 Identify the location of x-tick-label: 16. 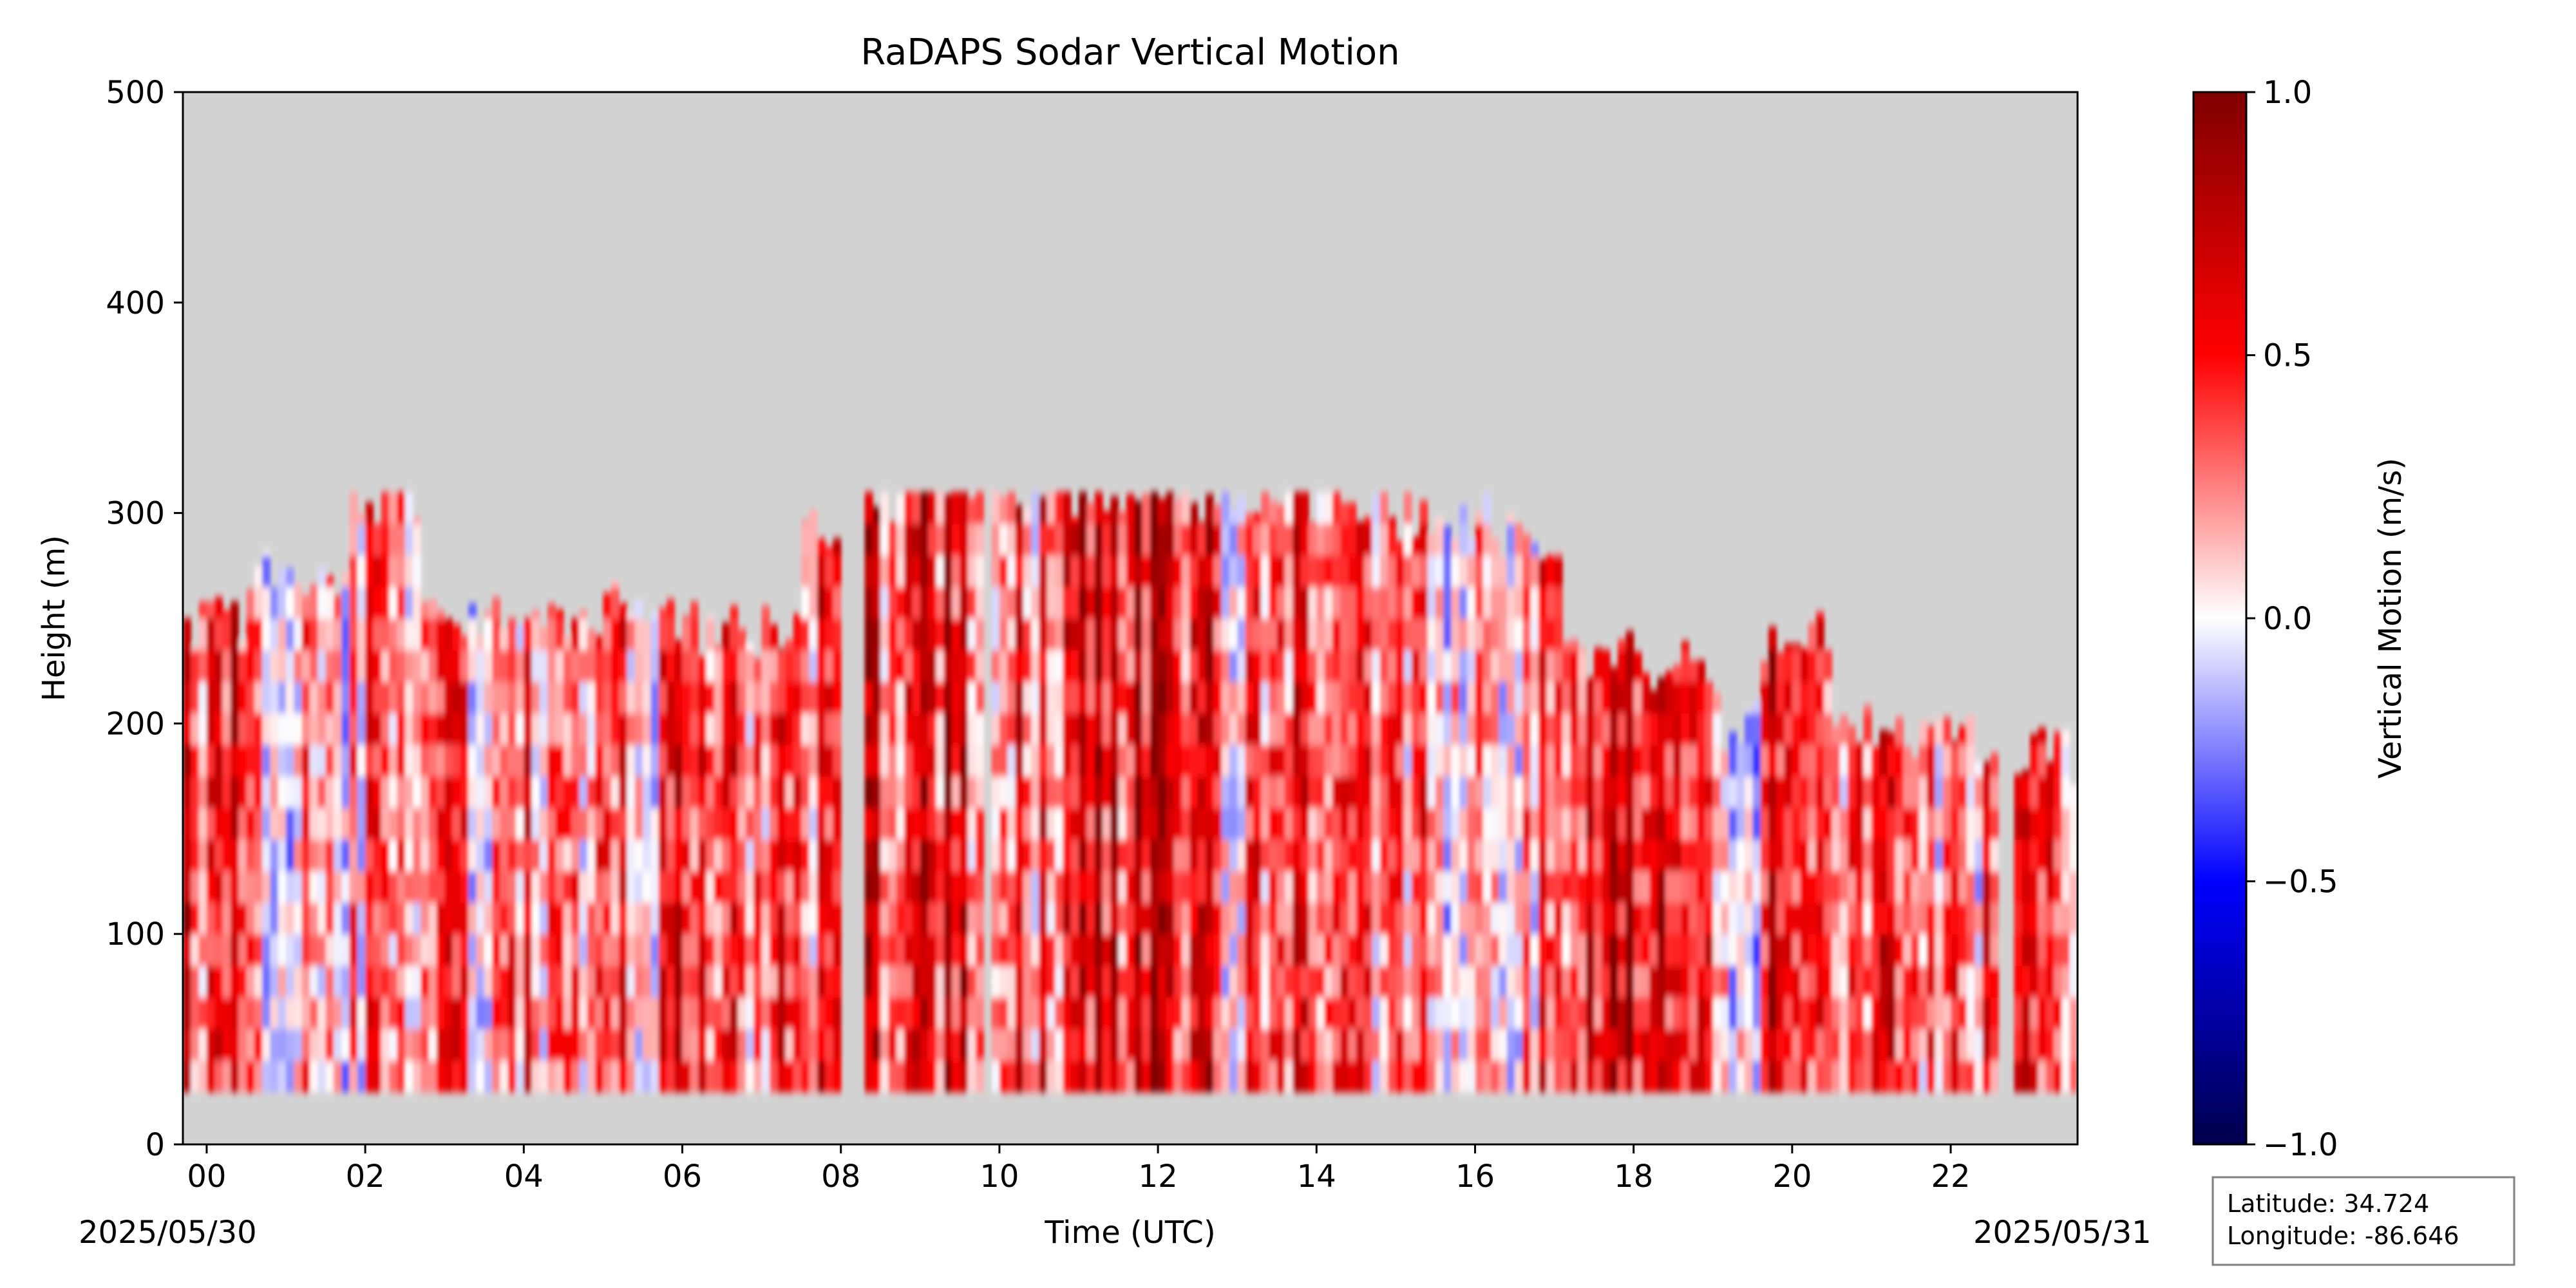
(1475, 1177).